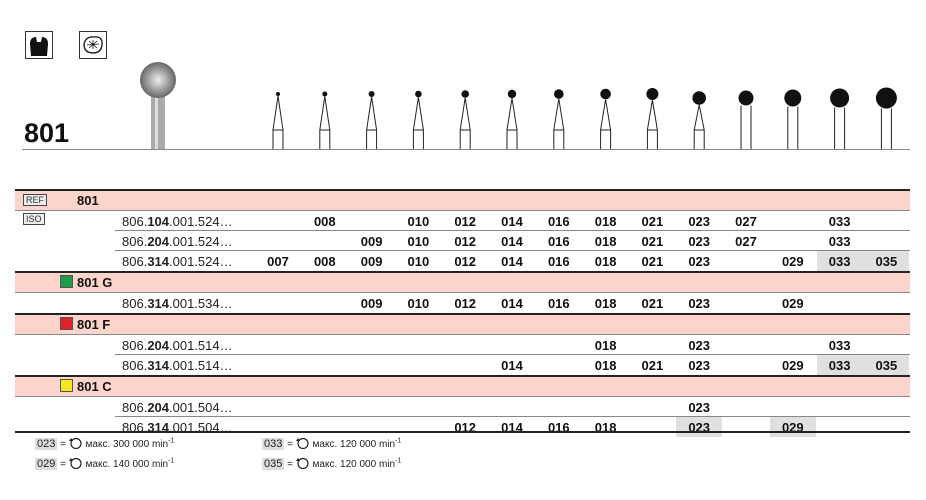 This screenshot has width=926, height=500. I want to click on iso-tag: ISO, so click(34, 219).